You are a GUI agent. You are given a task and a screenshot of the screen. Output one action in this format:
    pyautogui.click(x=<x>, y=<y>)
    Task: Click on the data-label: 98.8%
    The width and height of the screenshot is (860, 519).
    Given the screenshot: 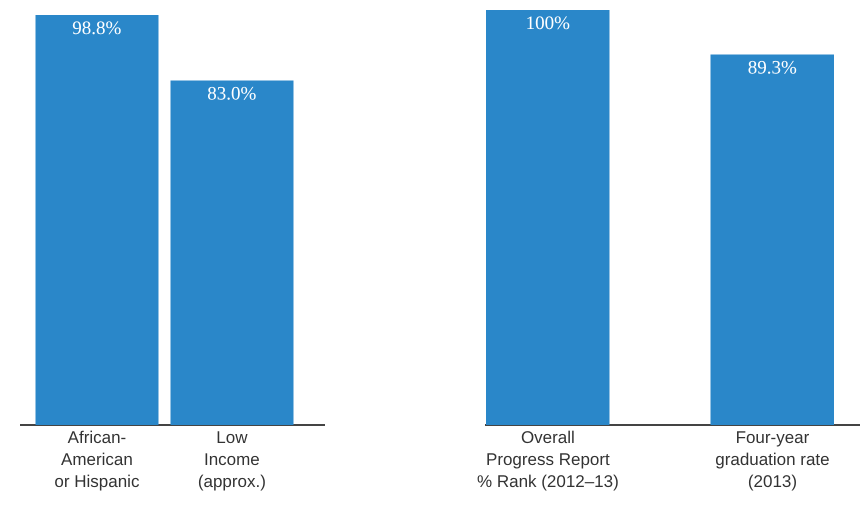 What is the action you would take?
    pyautogui.click(x=97, y=28)
    